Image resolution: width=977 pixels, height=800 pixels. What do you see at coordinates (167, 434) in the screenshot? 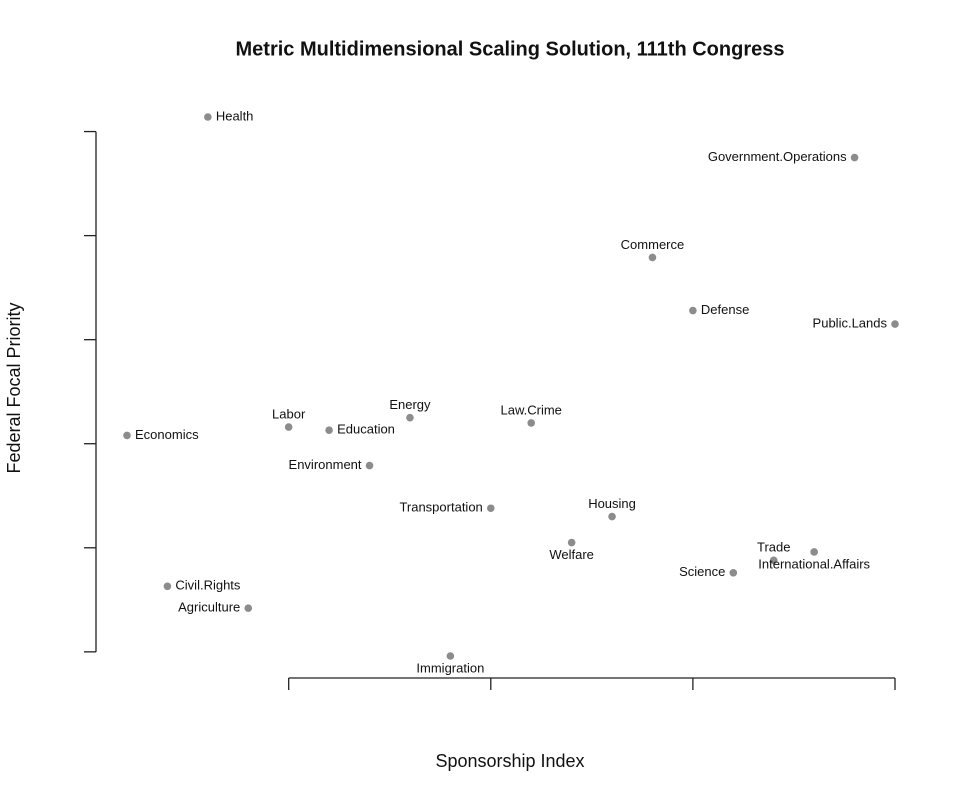
I see `point-label: Economics` at bounding box center [167, 434].